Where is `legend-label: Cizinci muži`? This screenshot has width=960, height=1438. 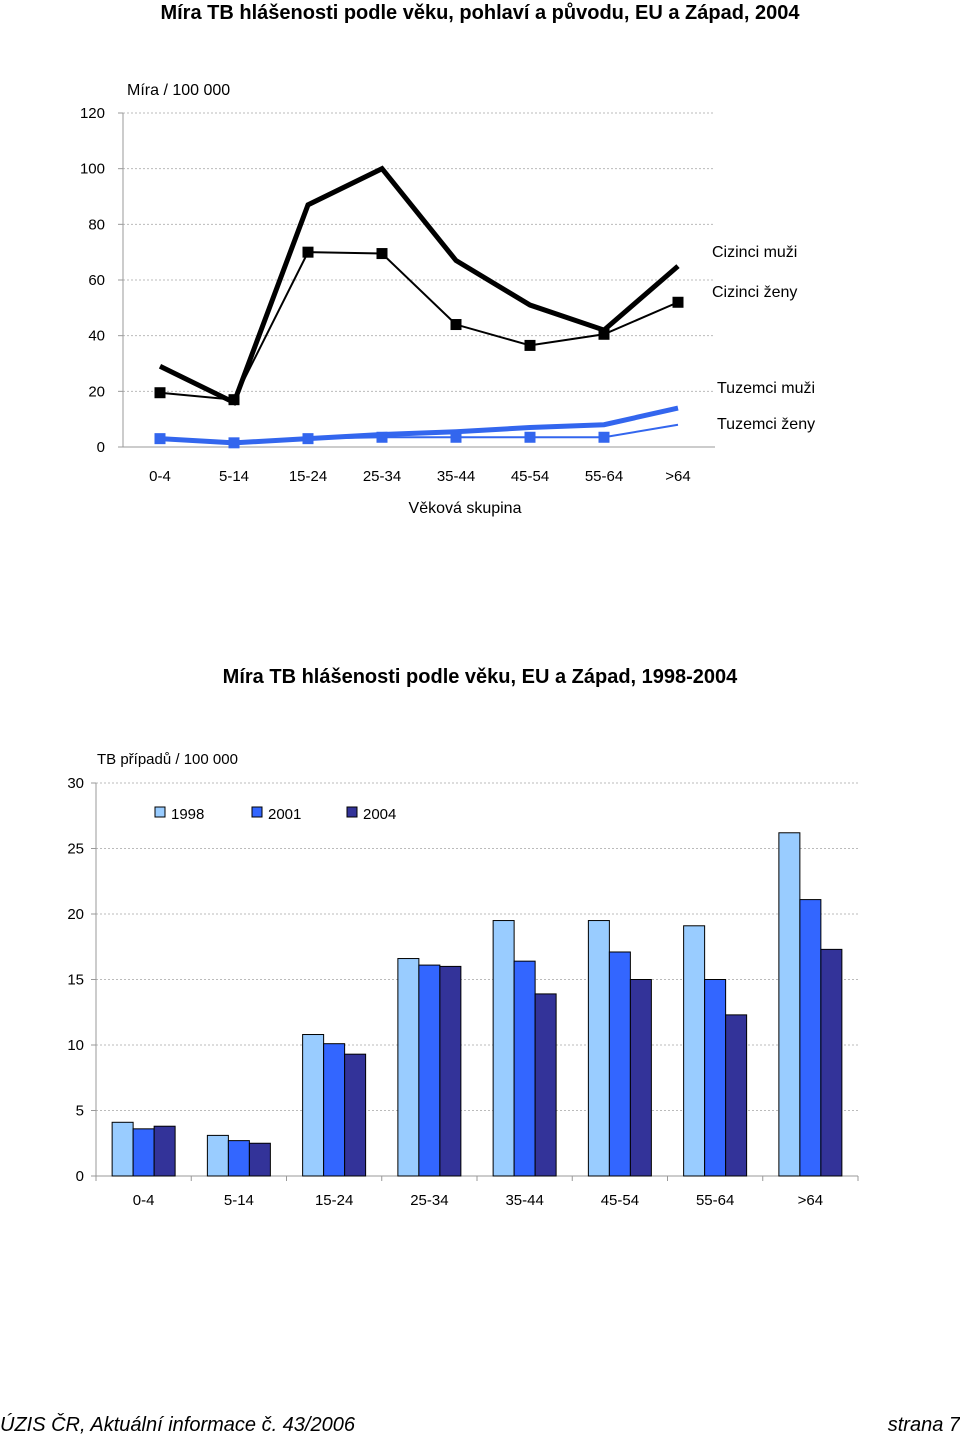 legend-label: Cizinci muži is located at coordinates (754, 252).